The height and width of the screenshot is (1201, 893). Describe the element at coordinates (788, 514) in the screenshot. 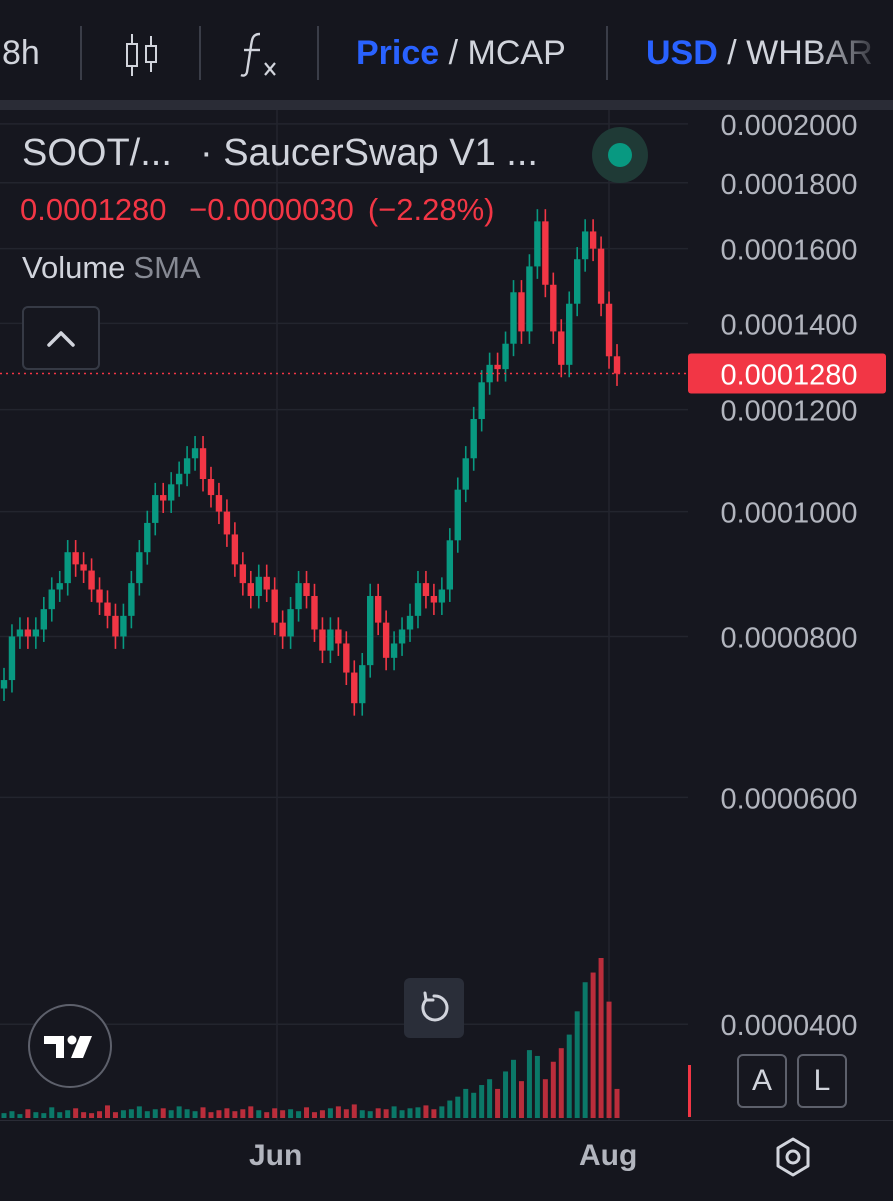

I see `y-tick-label: 0.0001000` at that location.